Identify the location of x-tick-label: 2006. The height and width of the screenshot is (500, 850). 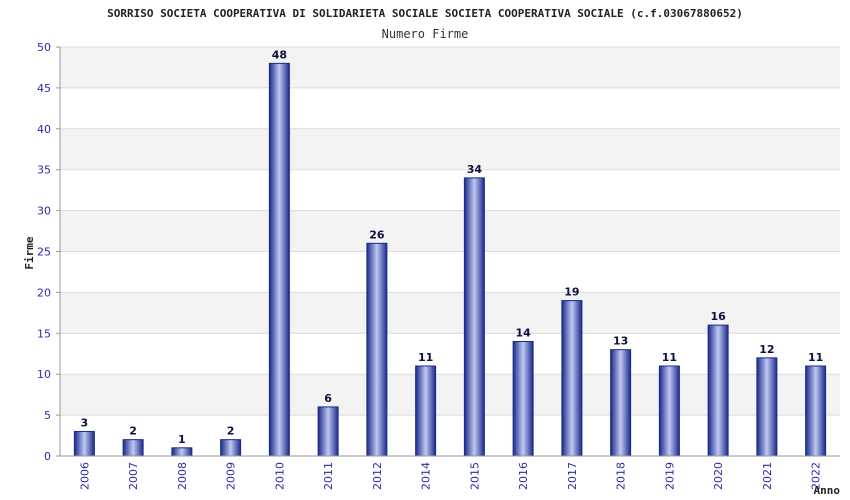
(84, 476).